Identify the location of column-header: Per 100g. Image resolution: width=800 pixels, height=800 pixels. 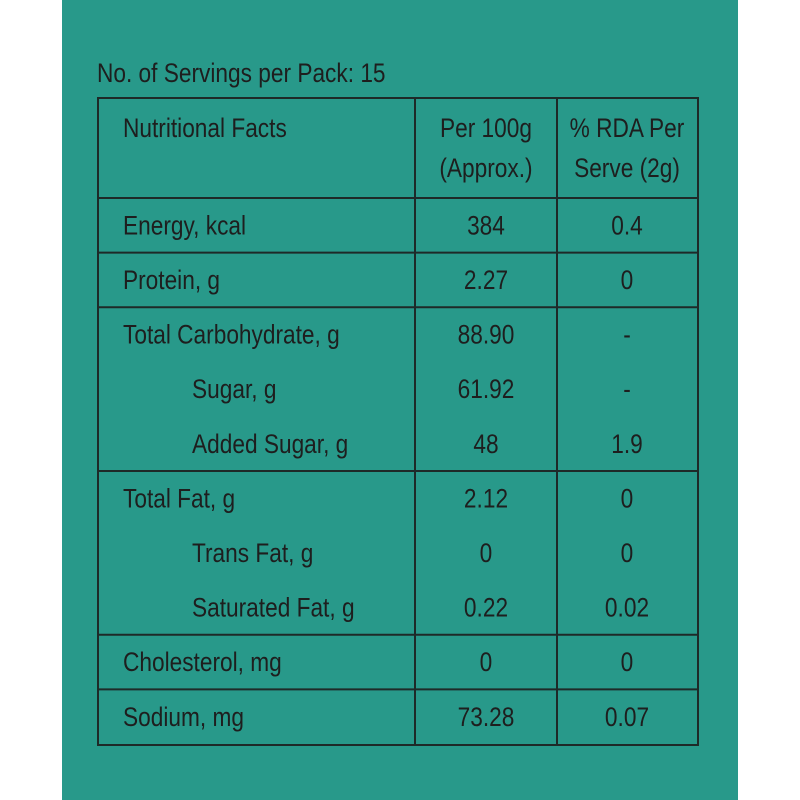
(486, 128).